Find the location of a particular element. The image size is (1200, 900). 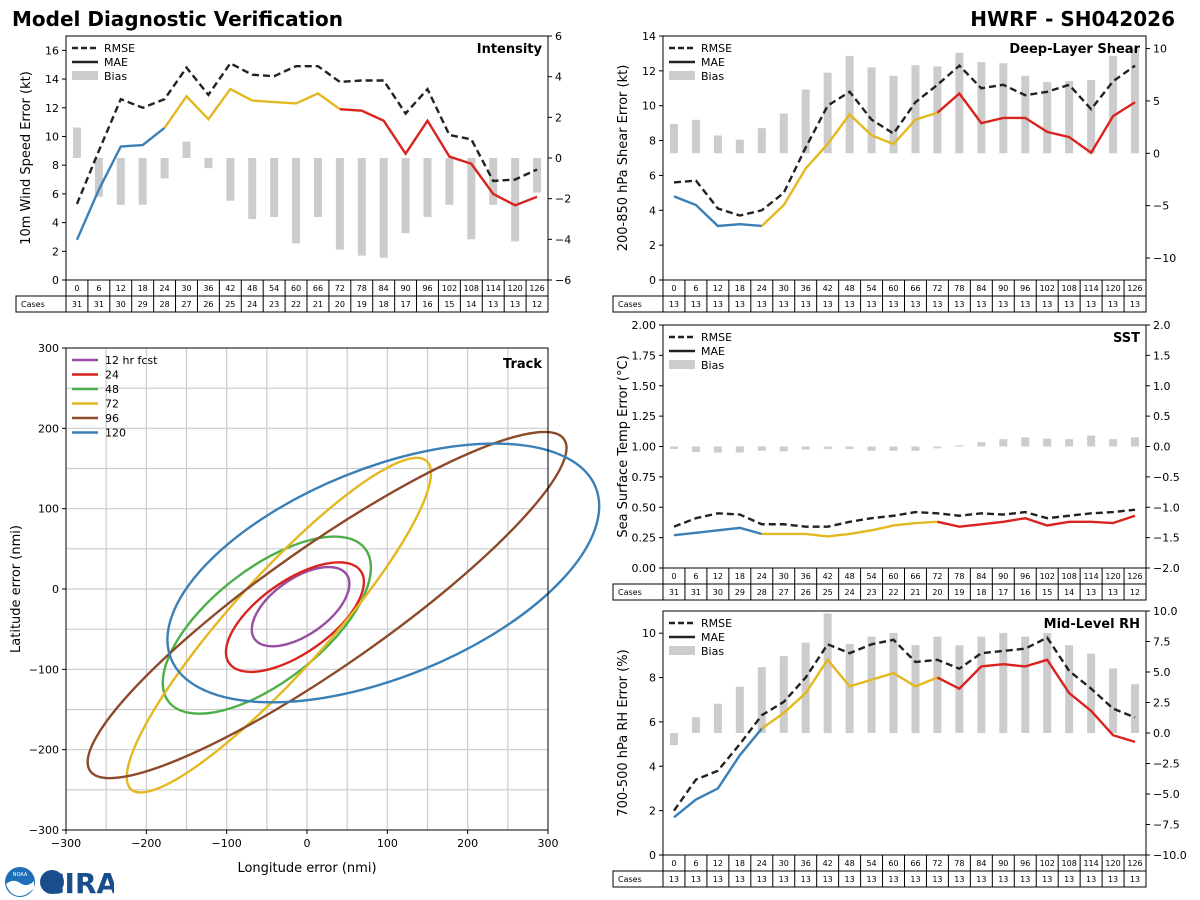

sst-case-count: 21 is located at coordinates (915, 592).